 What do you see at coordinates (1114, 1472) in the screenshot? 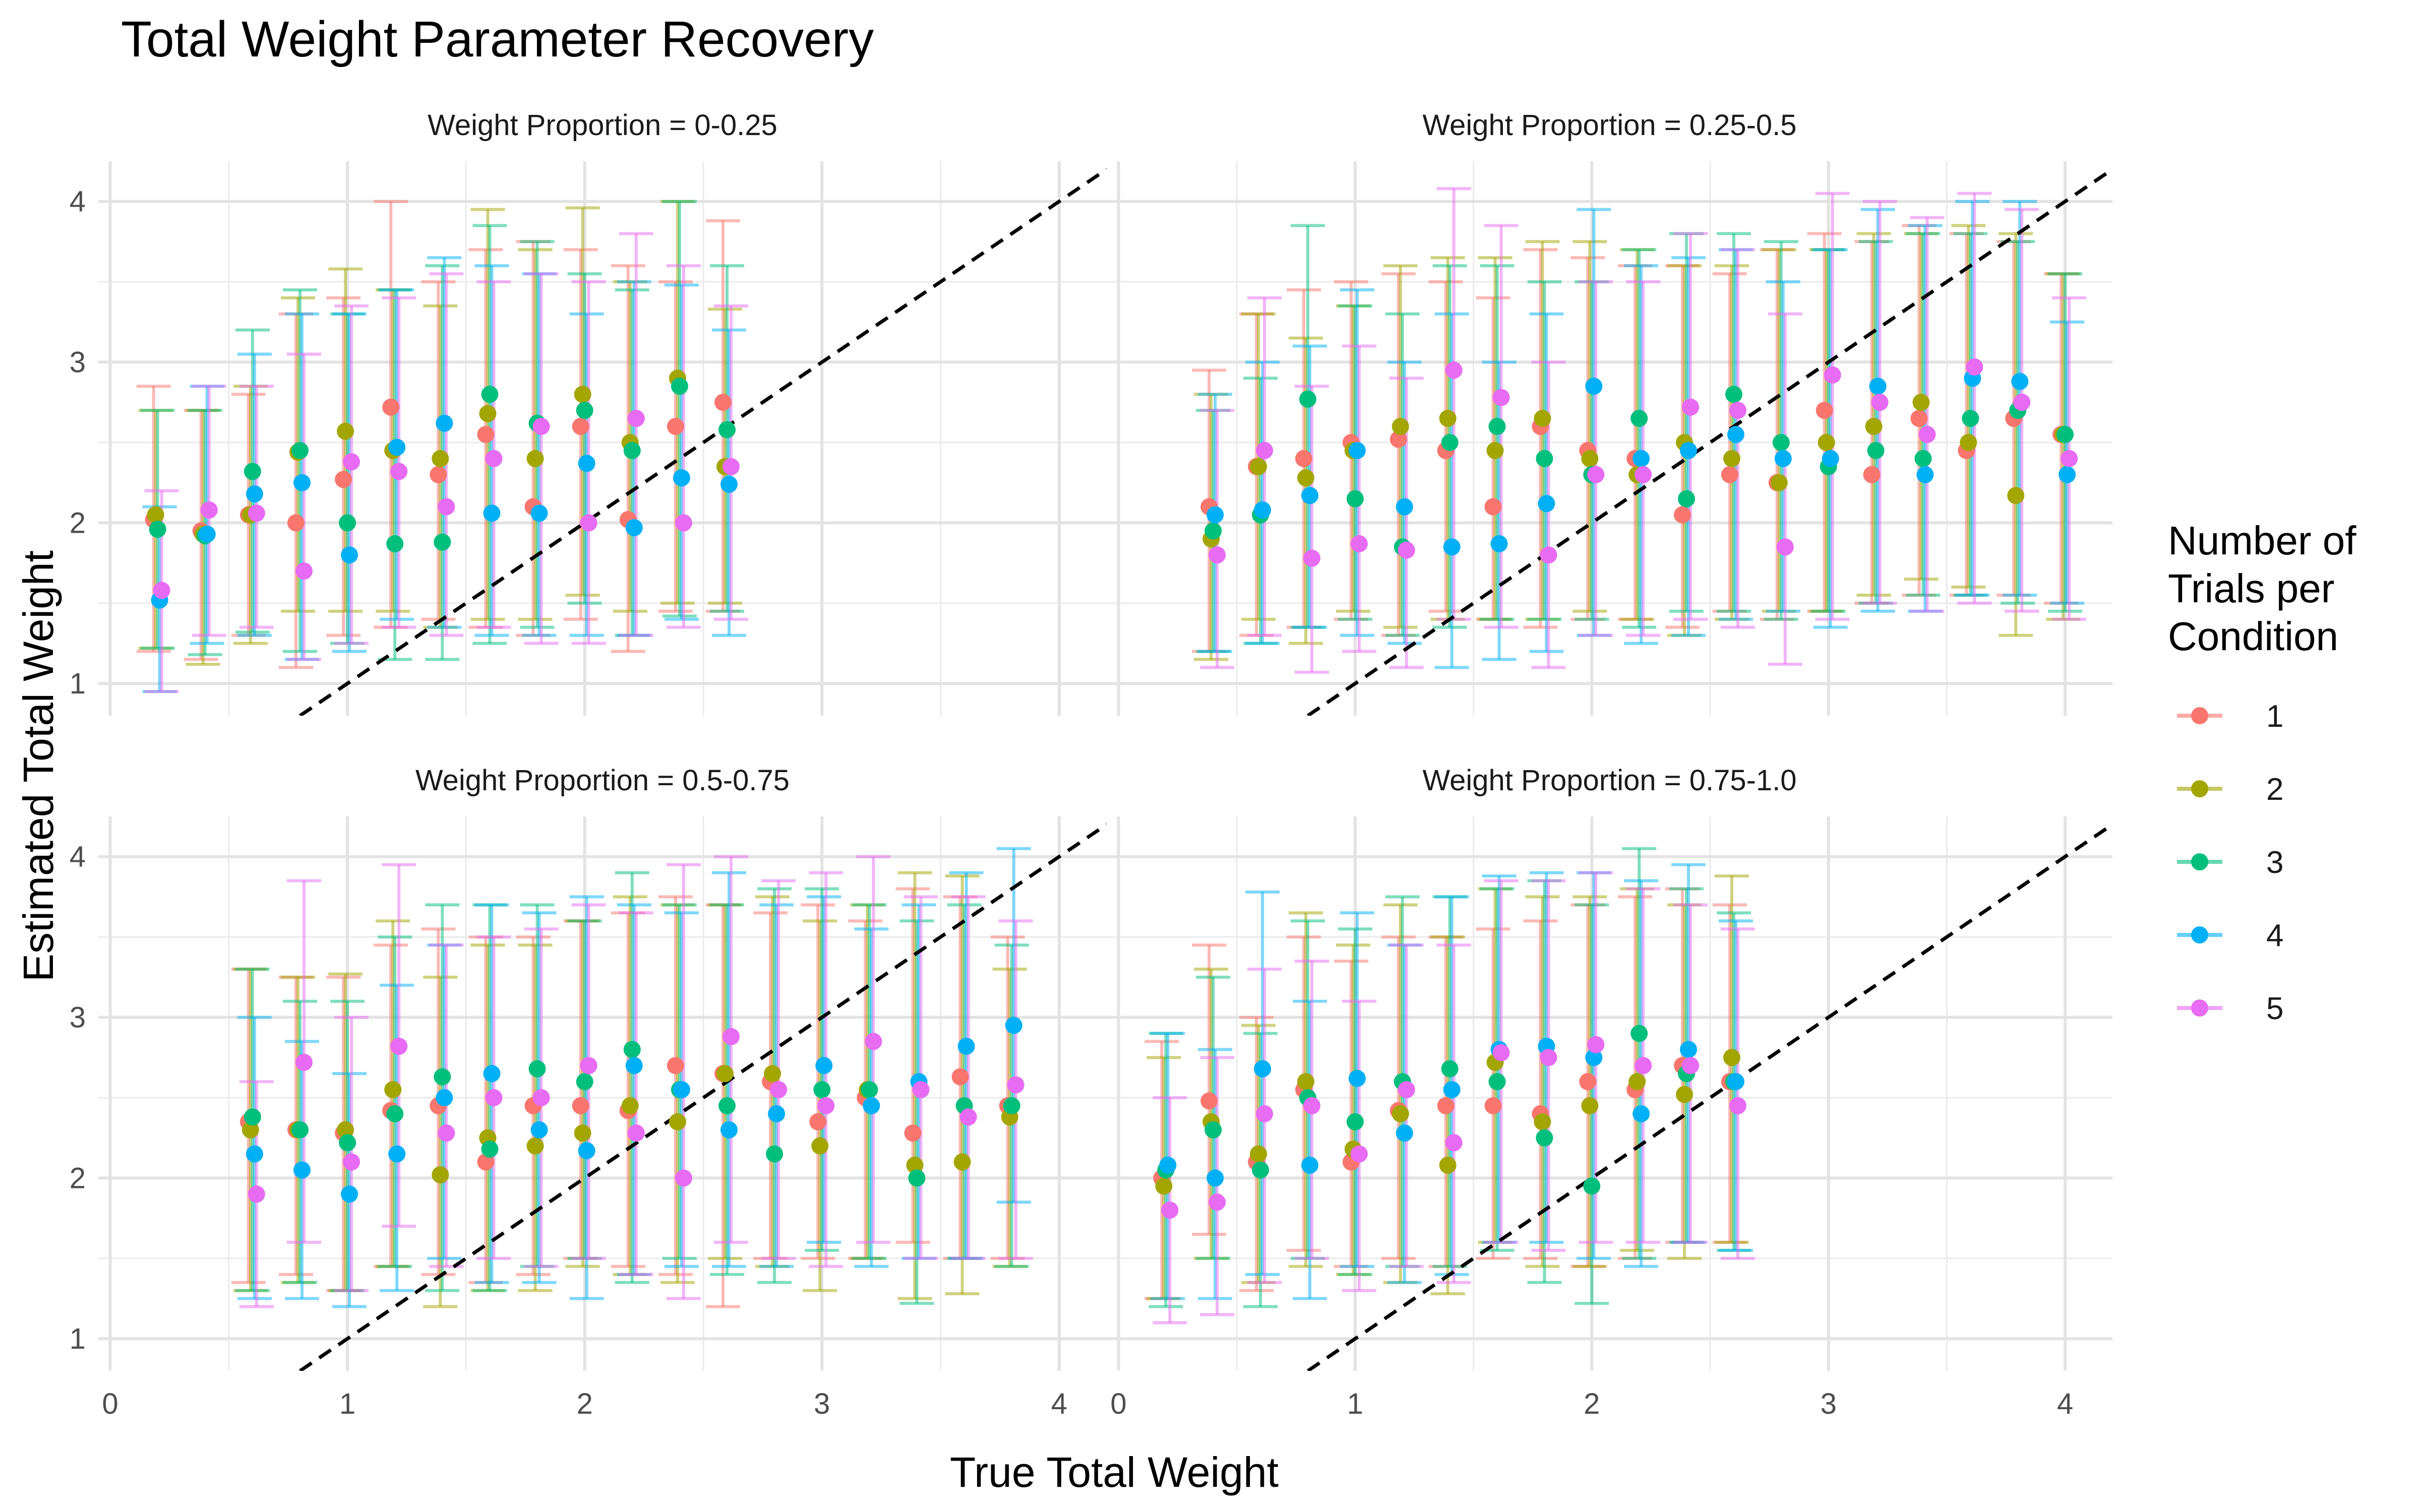
I see `x-axis-label: True Total Weight` at bounding box center [1114, 1472].